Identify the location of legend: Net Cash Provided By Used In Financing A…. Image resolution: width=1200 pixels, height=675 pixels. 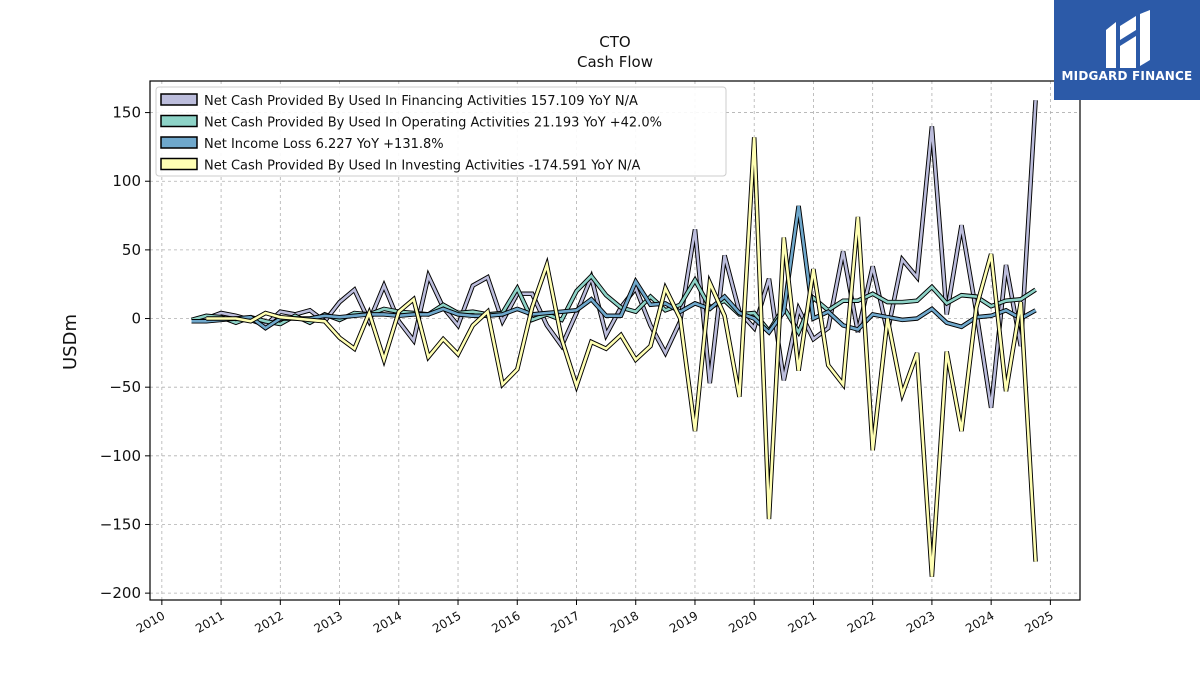
(441, 131).